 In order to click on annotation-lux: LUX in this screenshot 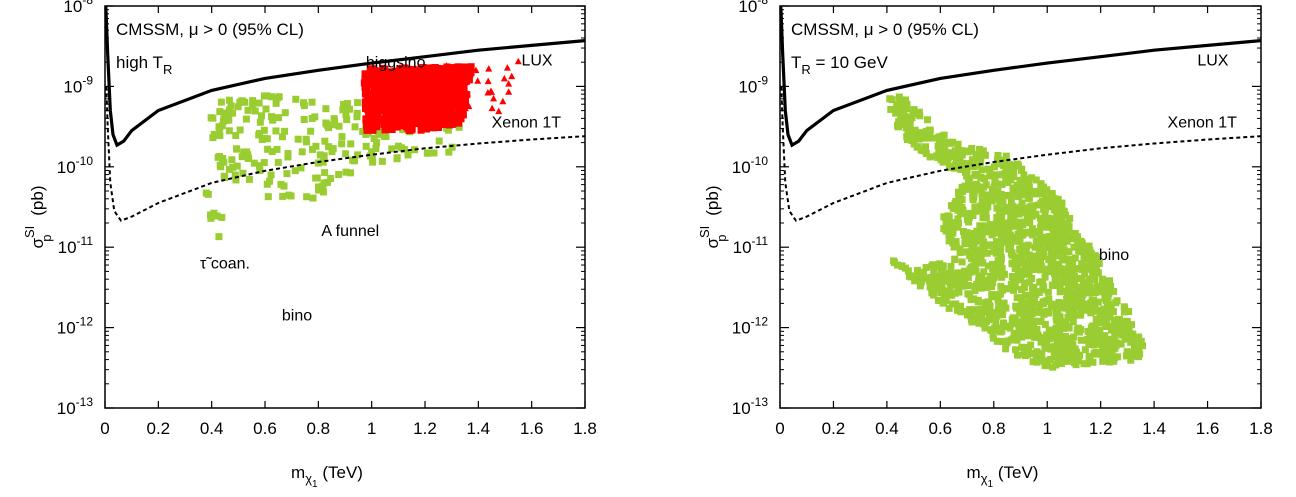, I will do `click(536, 61)`.